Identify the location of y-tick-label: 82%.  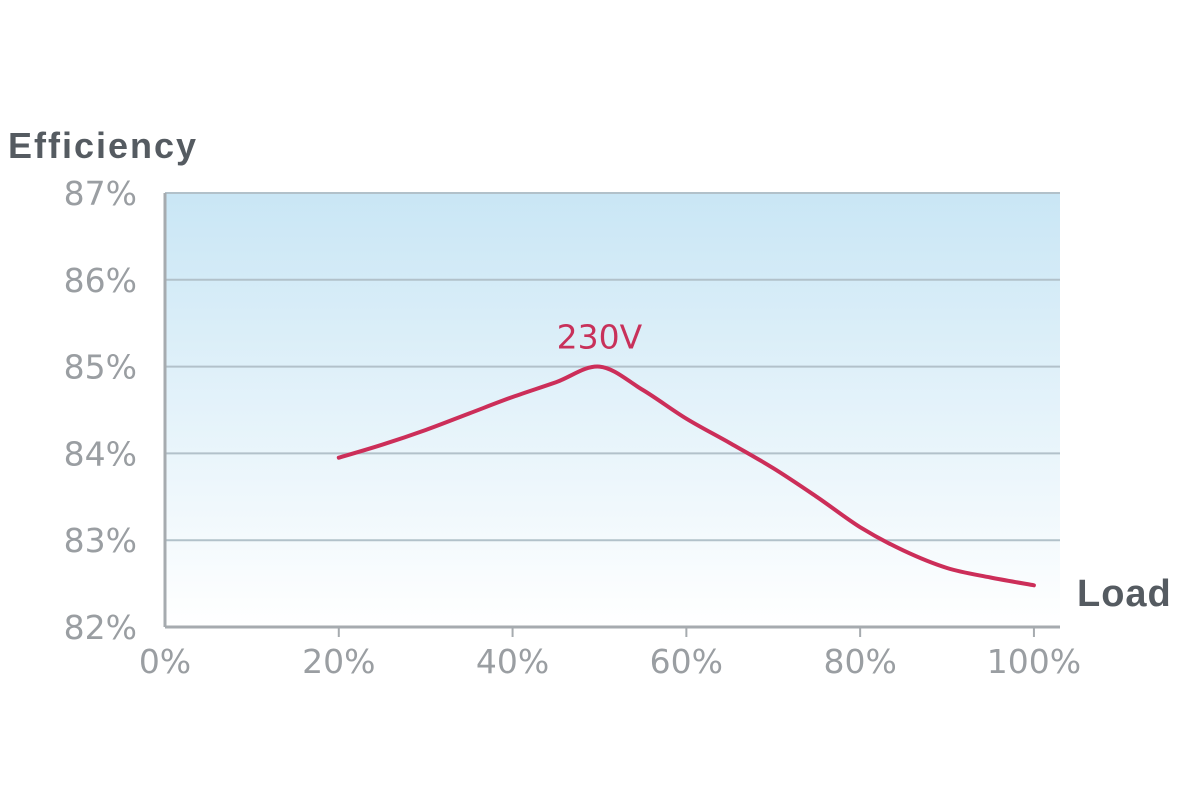
(100, 627).